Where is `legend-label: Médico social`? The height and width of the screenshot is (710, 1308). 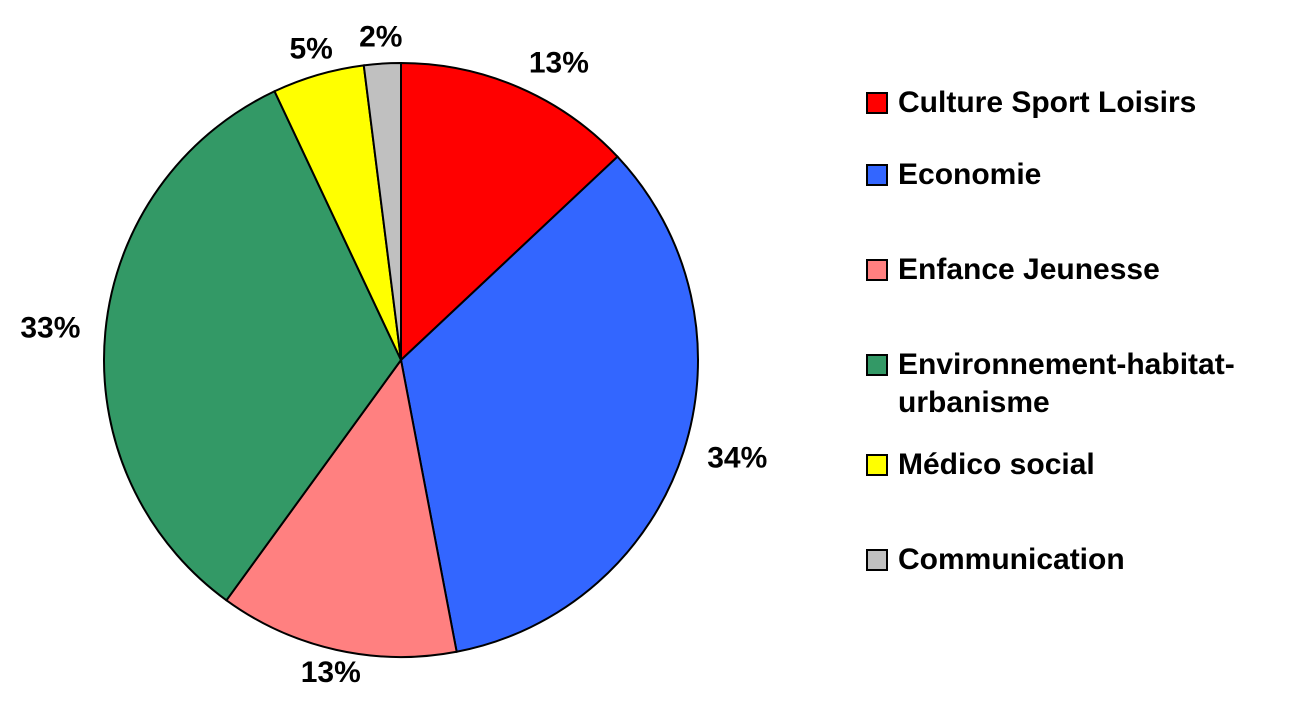
legend-label: Médico social is located at coordinates (996, 464).